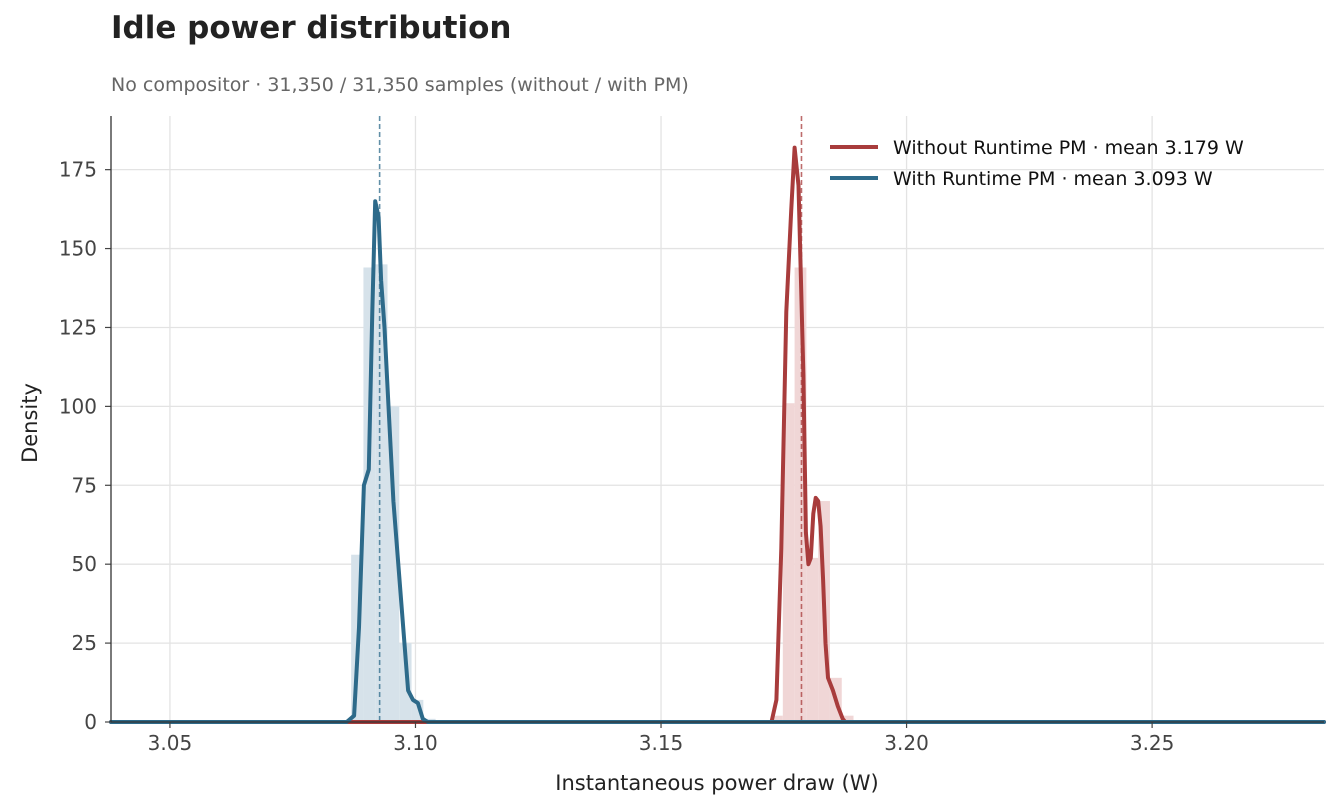 This screenshot has width=1339, height=811. Describe the element at coordinates (661, 743) in the screenshot. I see `x-tick-label: 3.15` at that location.